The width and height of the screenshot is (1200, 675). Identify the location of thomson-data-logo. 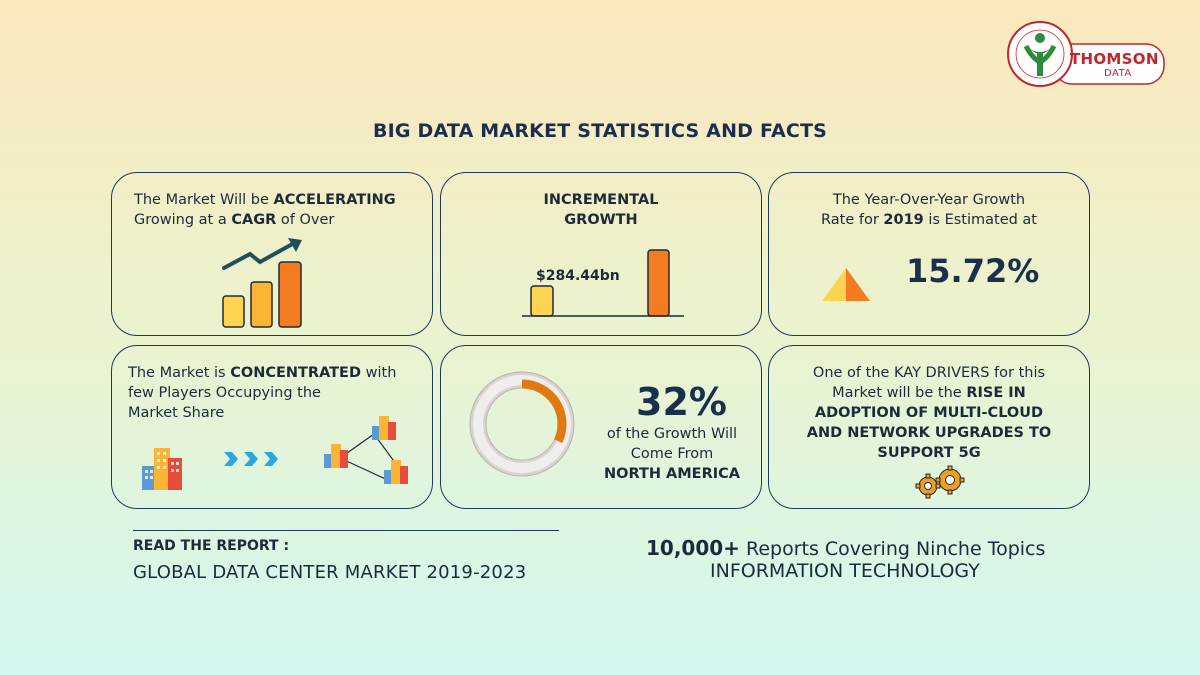
(1086, 54).